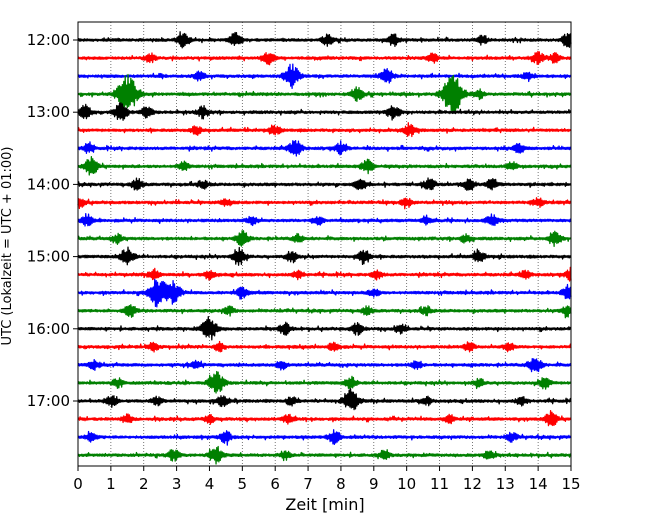 Image resolution: width=650 pixels, height=520 pixels. Describe the element at coordinates (505, 484) in the screenshot. I see `x-tick-label: 13` at that location.